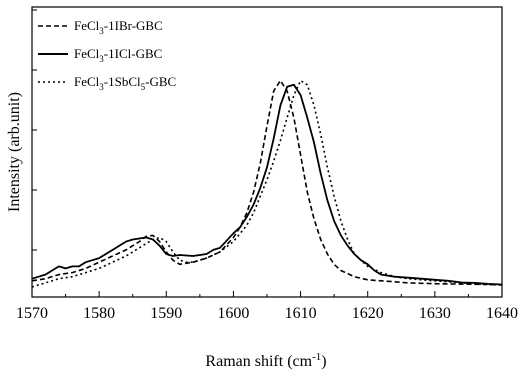 This screenshot has height=381, width=523. What do you see at coordinates (301, 313) in the screenshot?
I see `x-tick-label: 1610` at bounding box center [301, 313].